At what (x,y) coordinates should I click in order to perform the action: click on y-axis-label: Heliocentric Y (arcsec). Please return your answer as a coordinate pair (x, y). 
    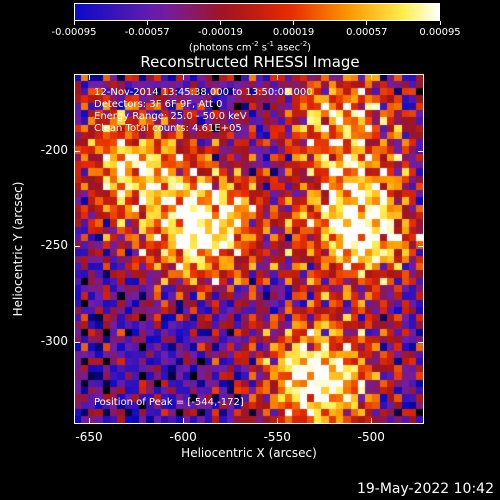
    Looking at the image, I should click on (18, 249).